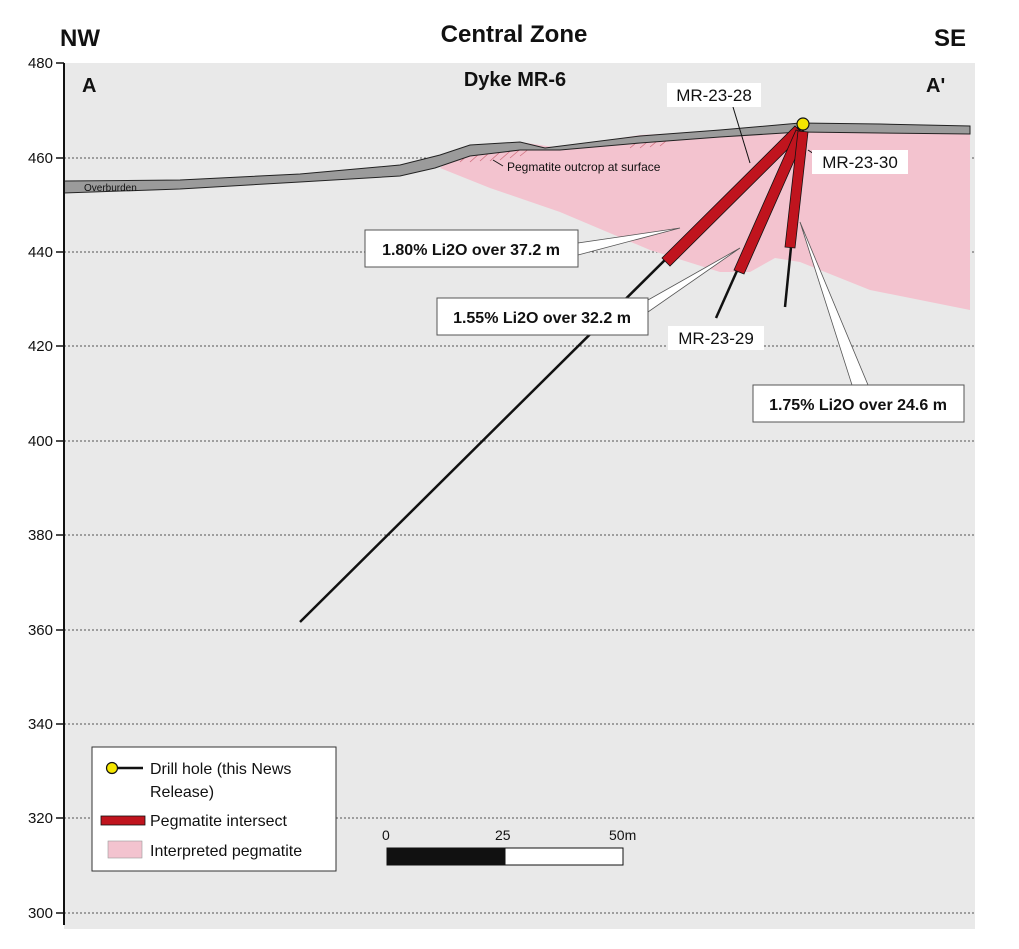 Image resolution: width=1019 pixels, height=949 pixels. Describe the element at coordinates (40, 913) in the screenshot. I see `tick-label-300: 300` at that location.